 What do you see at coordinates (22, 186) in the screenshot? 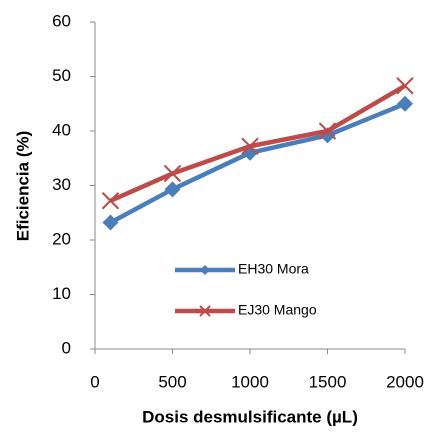
I see `y-axis-label: Eficiencia (%)` at bounding box center [22, 186].